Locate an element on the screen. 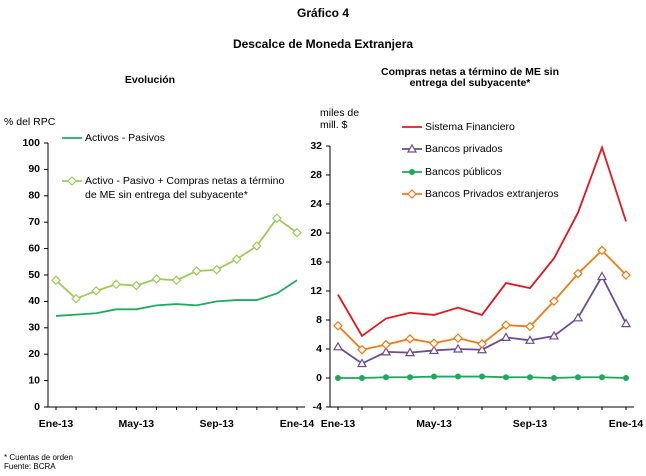  chart-title: Compras netas a término de ME sin is located at coordinates (470, 72).